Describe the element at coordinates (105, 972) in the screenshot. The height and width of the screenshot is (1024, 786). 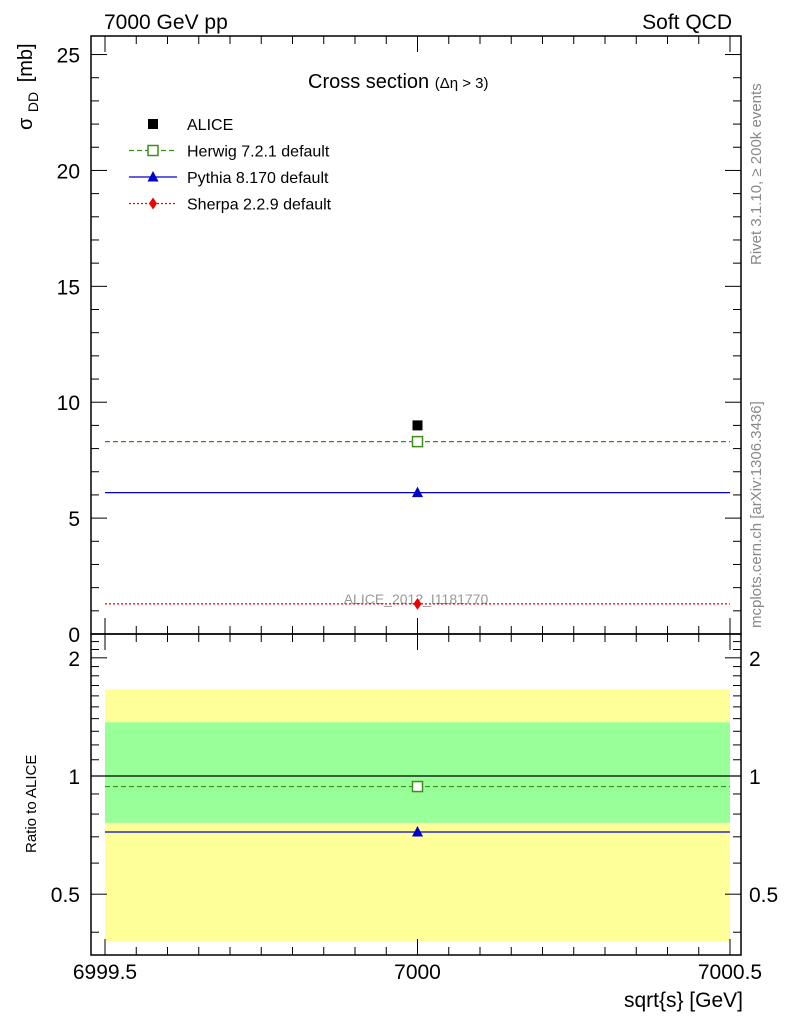
I see `x-tick-label: 6999.5` at that location.